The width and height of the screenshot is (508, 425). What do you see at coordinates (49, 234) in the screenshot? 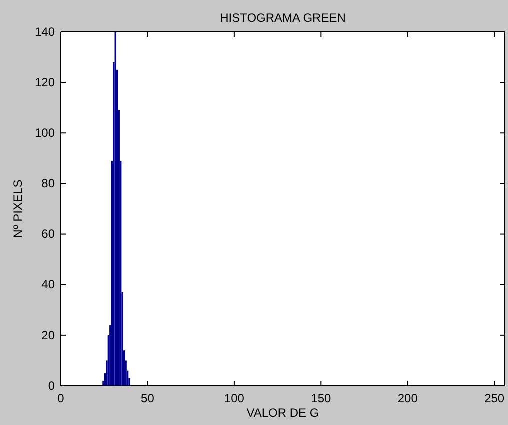
I see `y-tick-label: 60` at bounding box center [49, 234].